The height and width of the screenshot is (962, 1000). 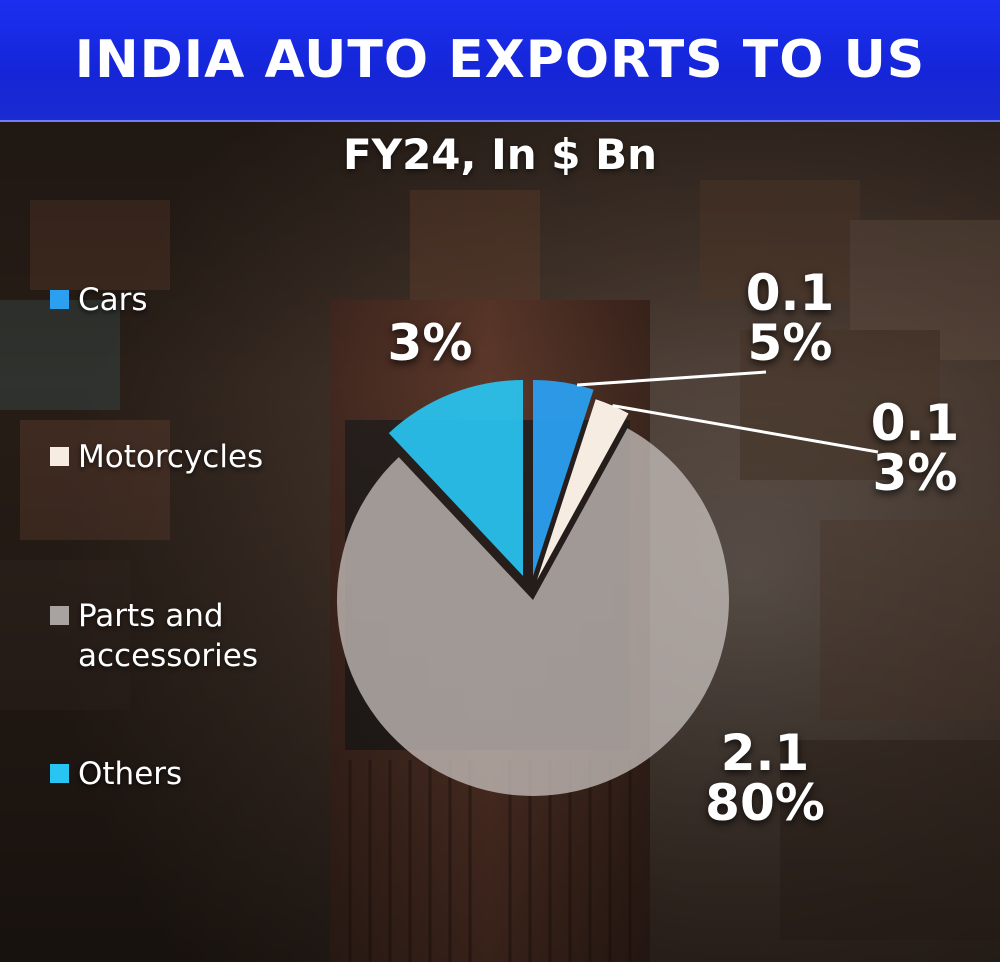 I want to click on data-label-motorcycles: 0.1 3%, so click(x=915, y=448).